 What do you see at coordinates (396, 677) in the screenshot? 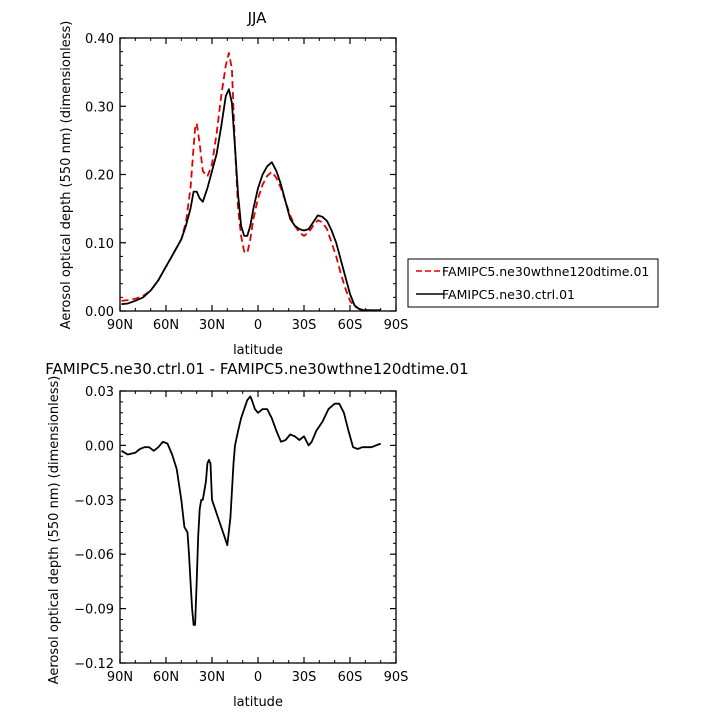
I see `panel-bottom-x-tick-label: 90S` at bounding box center [396, 677].